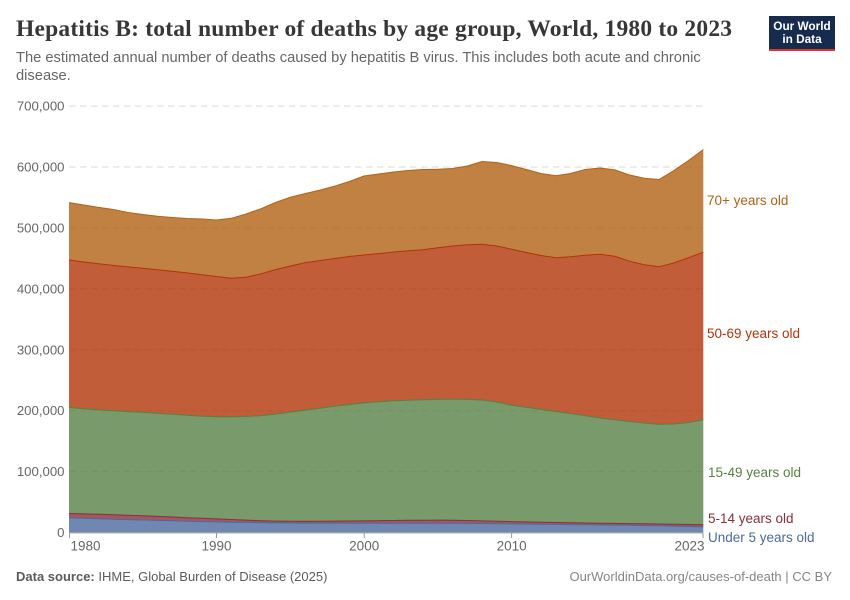  I want to click on svg-text: 300,000, so click(41, 349).